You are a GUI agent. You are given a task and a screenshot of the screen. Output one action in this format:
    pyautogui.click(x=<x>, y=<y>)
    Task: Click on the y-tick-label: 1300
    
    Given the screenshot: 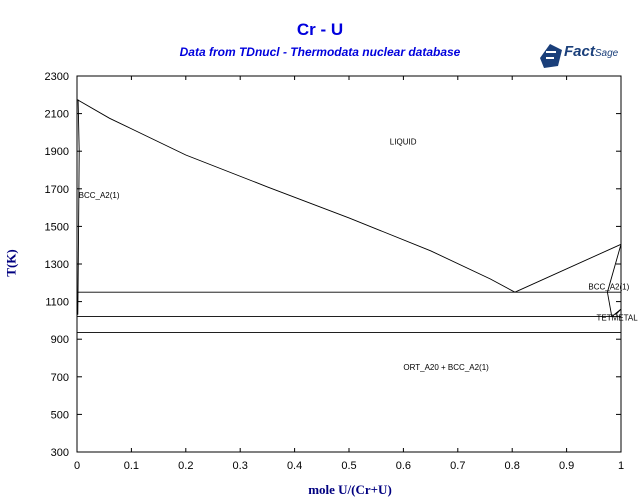 What is the action you would take?
    pyautogui.click(x=57, y=265)
    